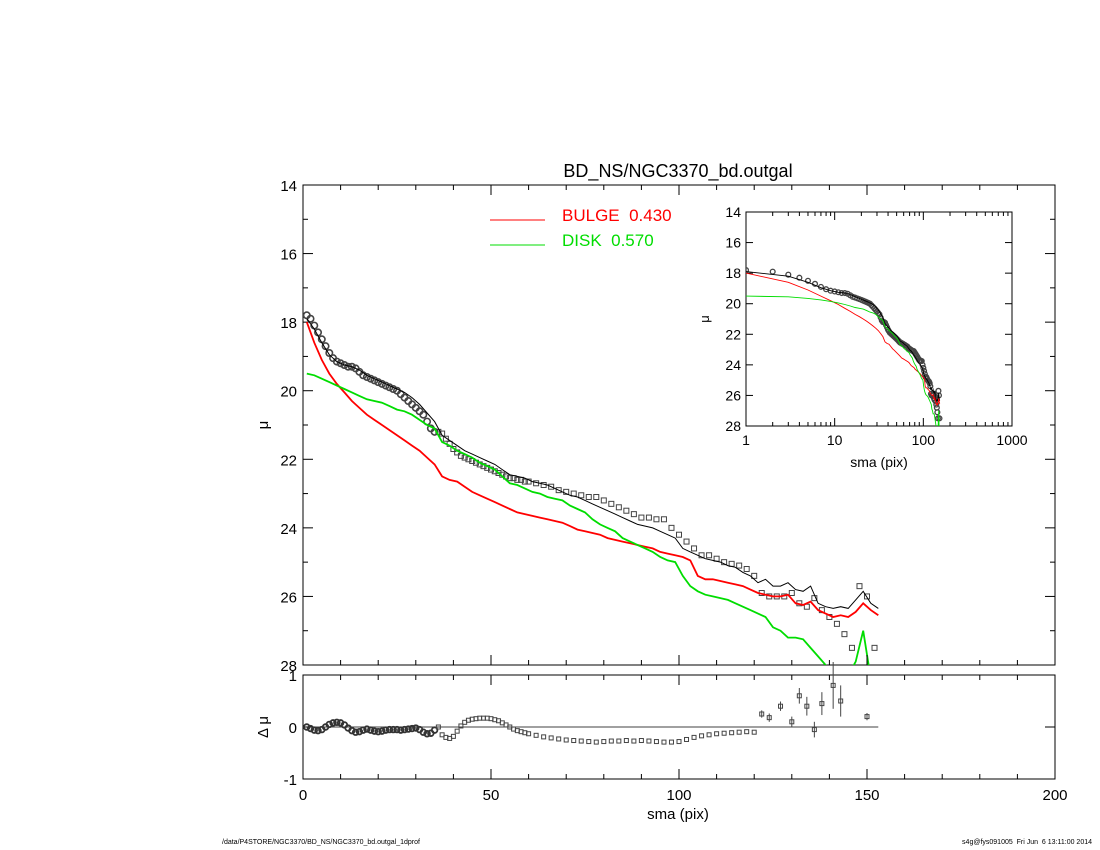 This screenshot has width=1100, height=850. Describe the element at coordinates (924, 440) in the screenshot. I see `inset-x-tick-label: 100` at that location.